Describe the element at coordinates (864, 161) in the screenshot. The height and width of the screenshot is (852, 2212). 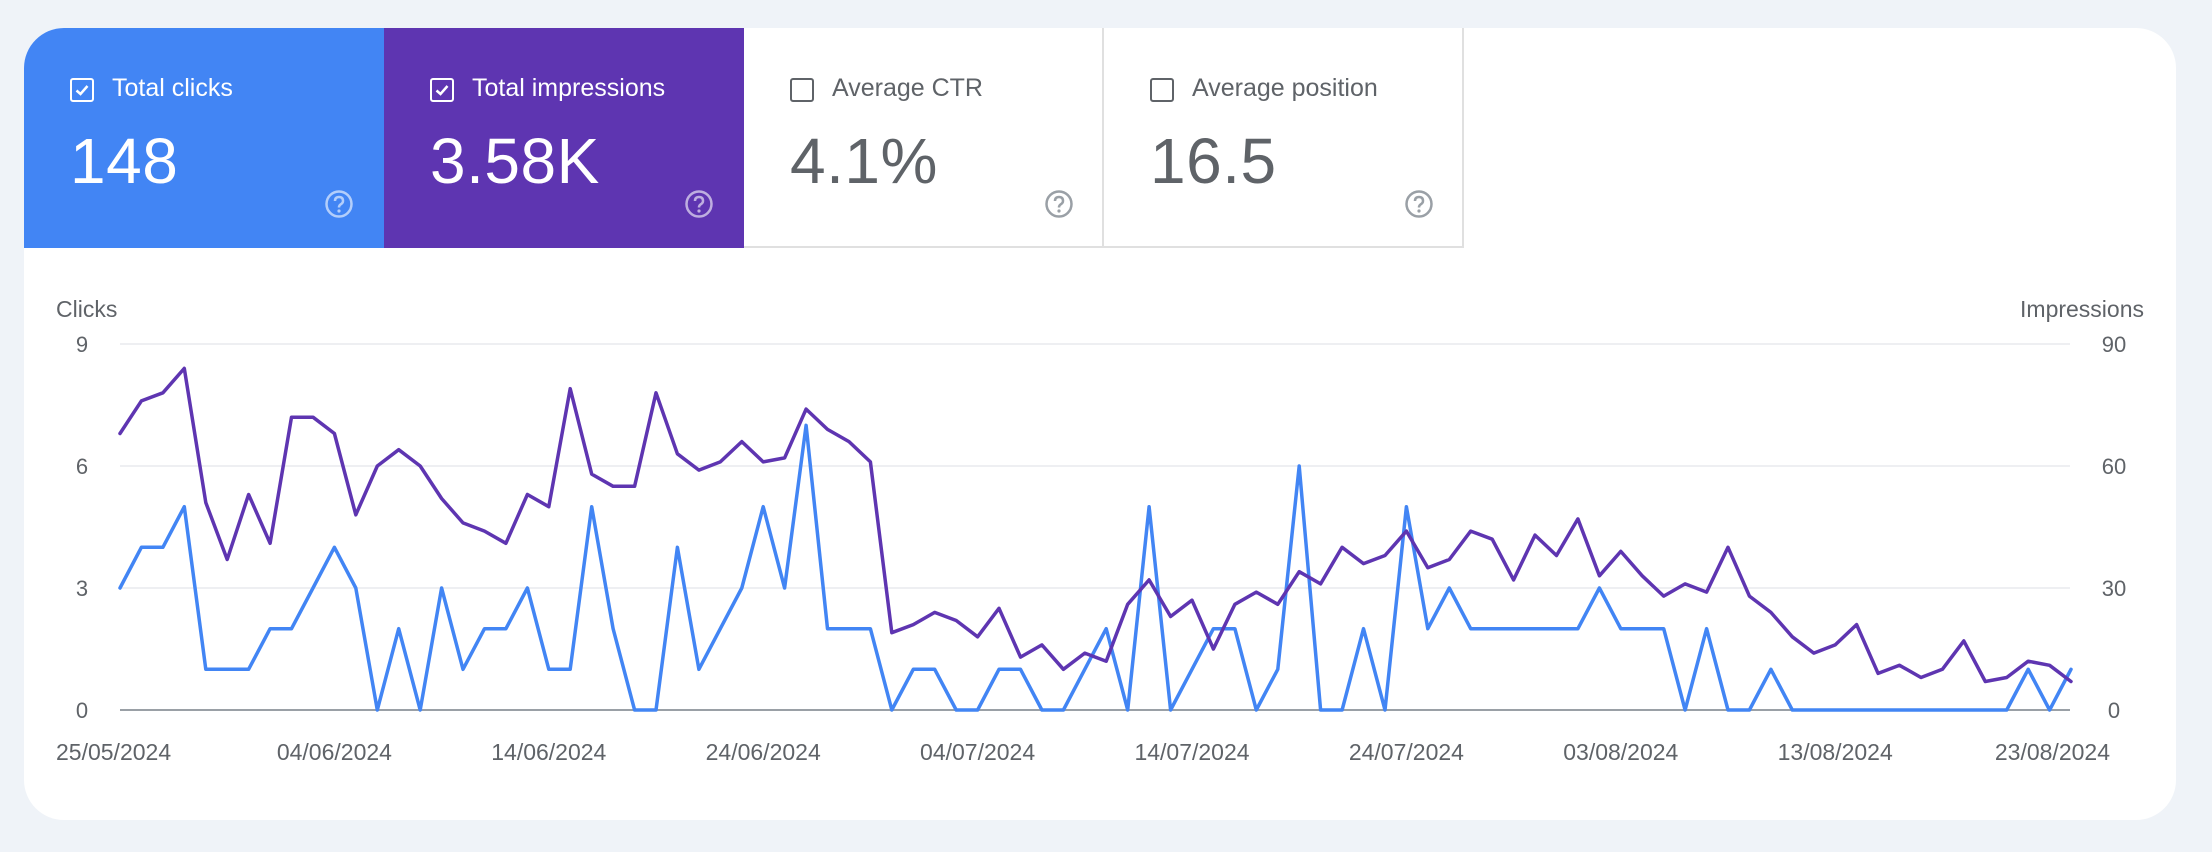
I see `tile-value: 4.1%` at that location.